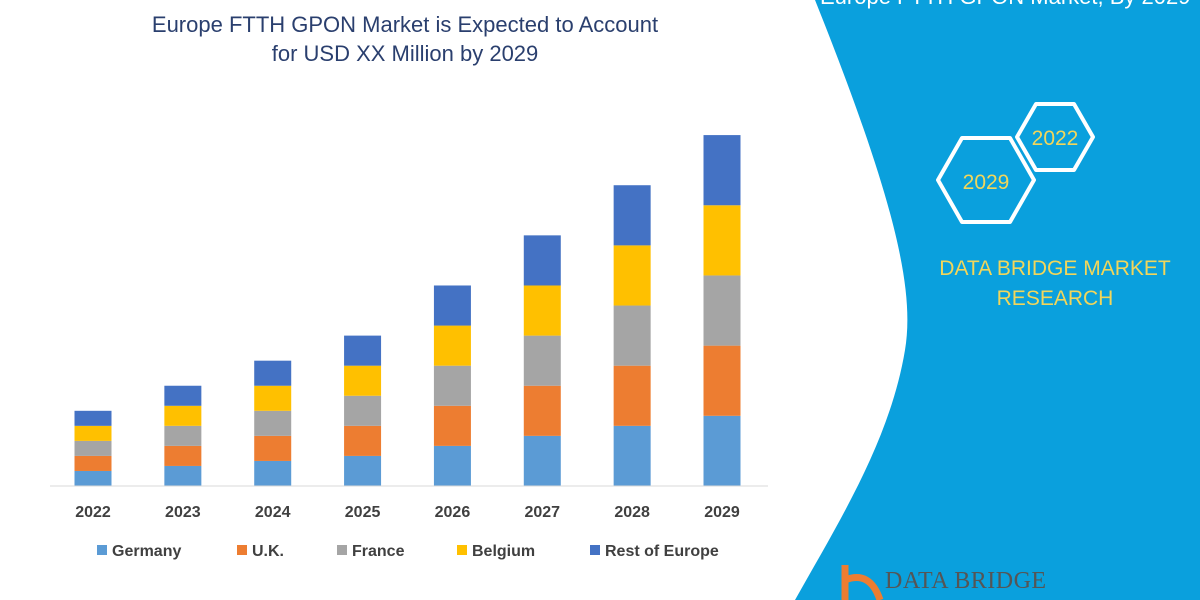  I want to click on bar-rest-of-europe-2028, so click(632, 215).